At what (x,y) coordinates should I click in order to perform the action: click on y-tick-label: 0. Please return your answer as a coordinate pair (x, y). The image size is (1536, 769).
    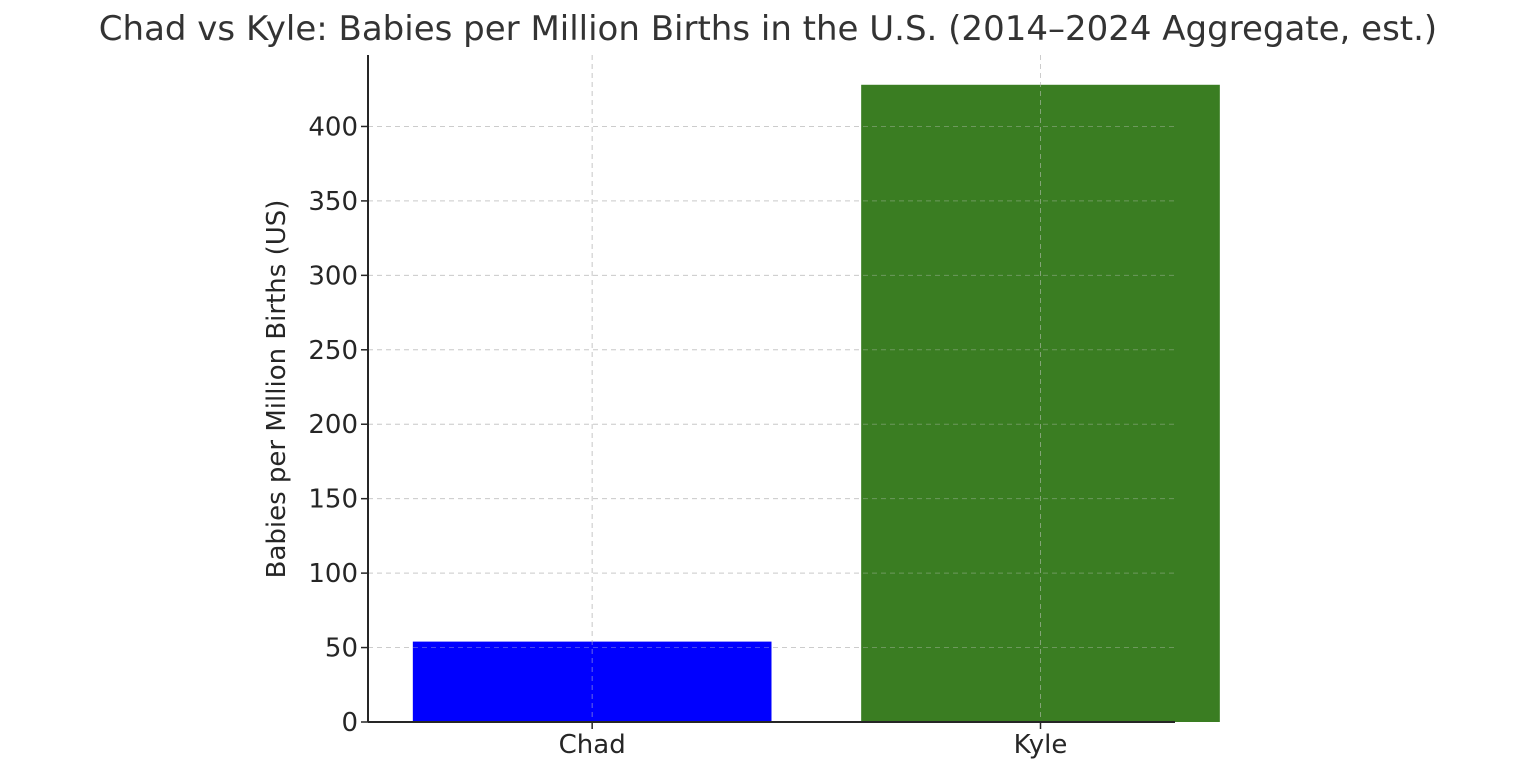
    Looking at the image, I should click on (349, 723).